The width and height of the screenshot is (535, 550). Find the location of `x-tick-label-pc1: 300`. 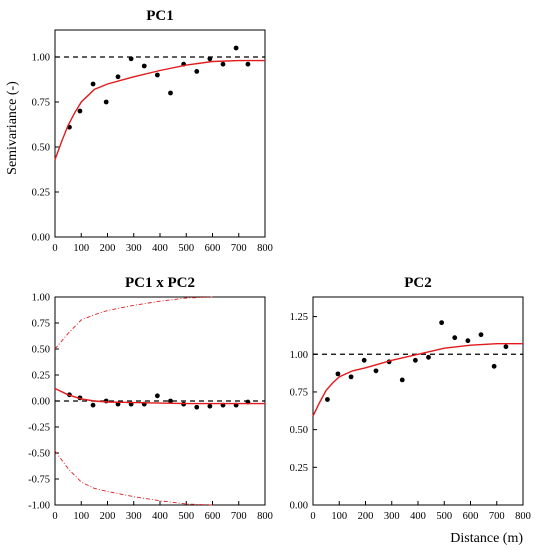

x-tick-label-pc1: 300 is located at coordinates (134, 248).